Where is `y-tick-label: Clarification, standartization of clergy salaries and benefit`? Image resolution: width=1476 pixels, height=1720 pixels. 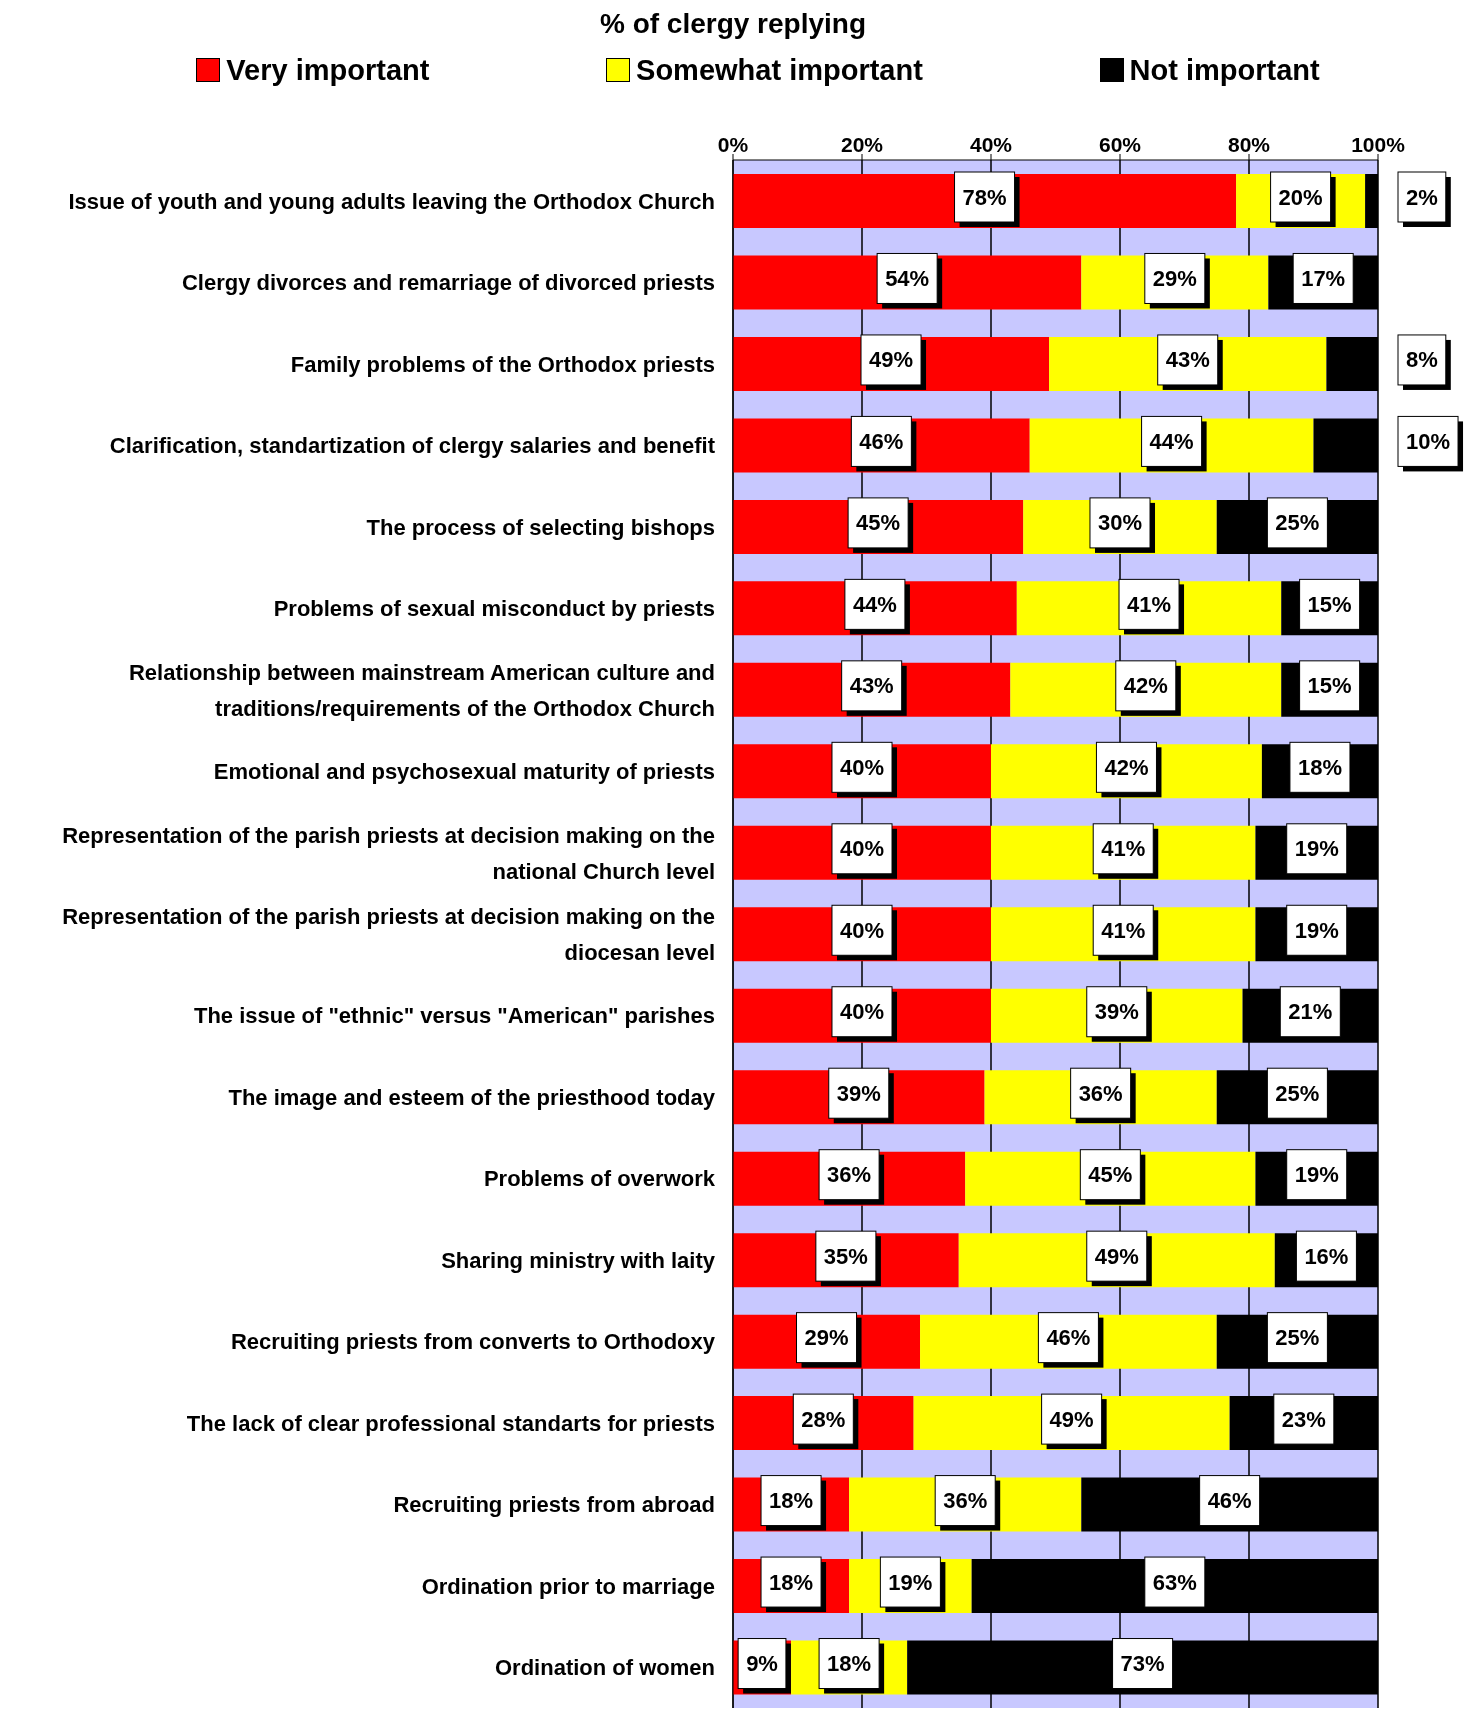 y-tick-label: Clarification, standartization of clergy salaries and benefit is located at coordinates (412, 445).